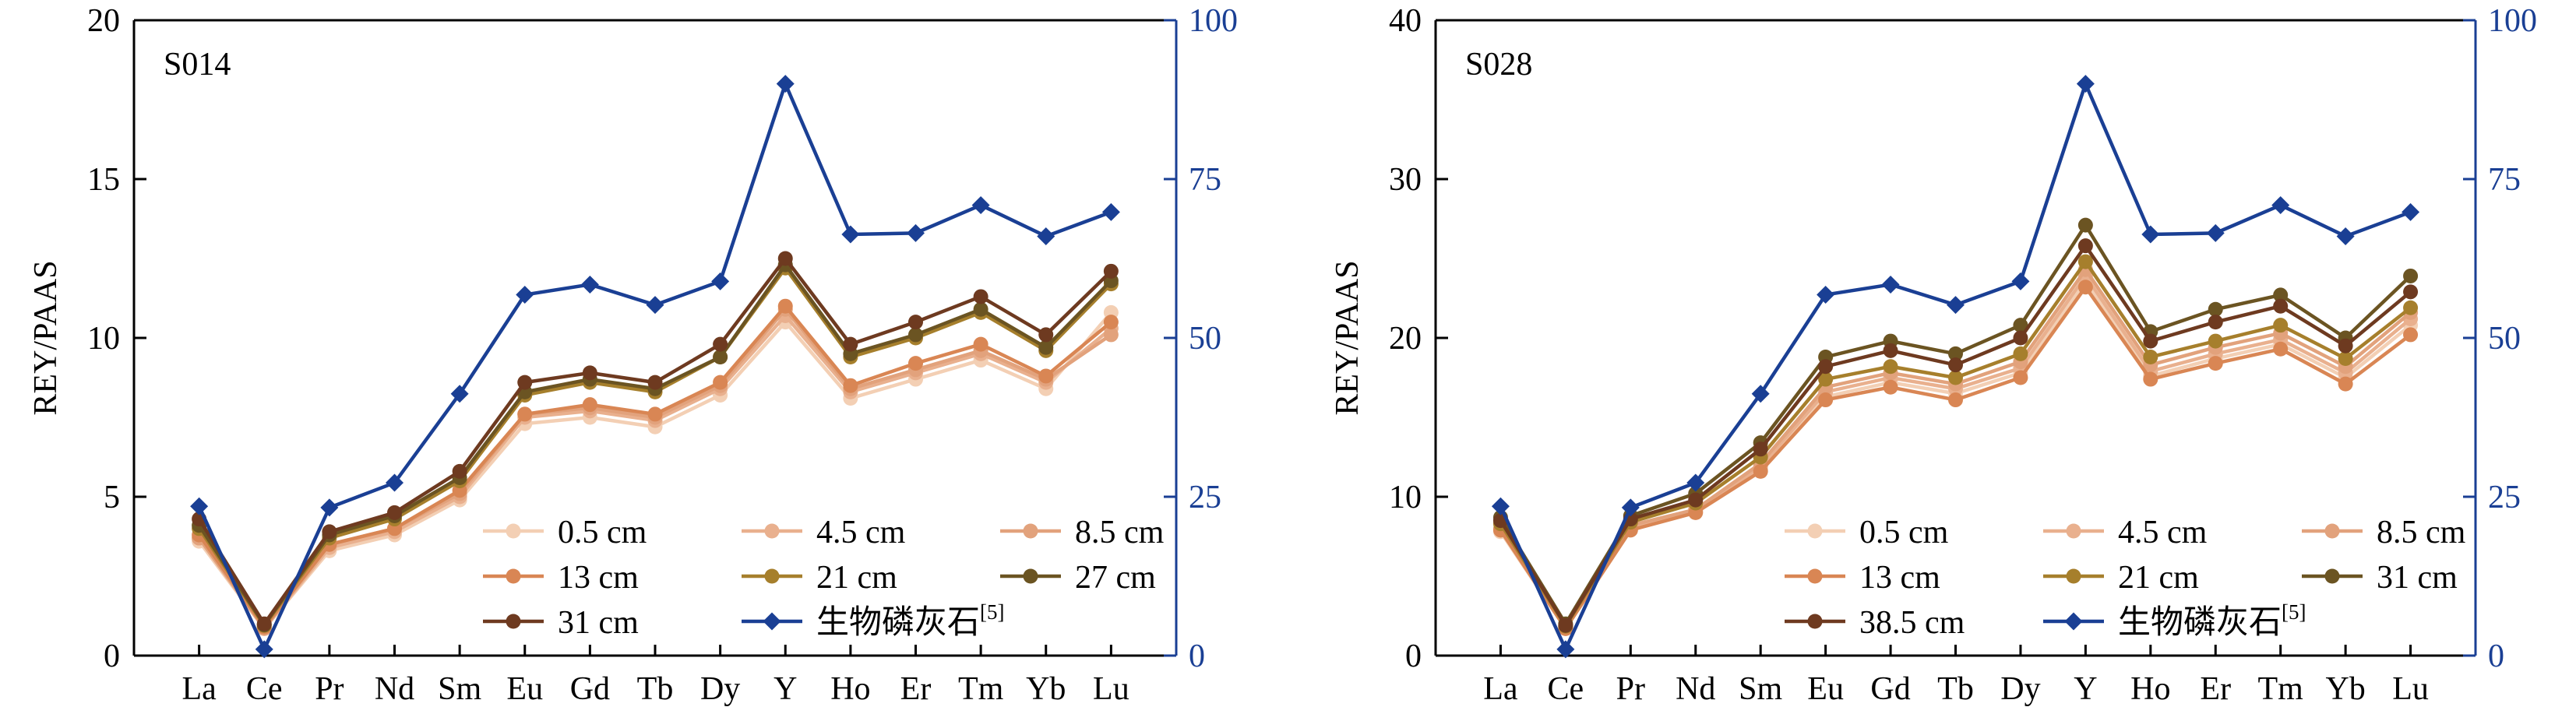 This screenshot has width=2576, height=714. What do you see at coordinates (599, 623) in the screenshot?
I see `legend-label: 31 cm` at bounding box center [599, 623].